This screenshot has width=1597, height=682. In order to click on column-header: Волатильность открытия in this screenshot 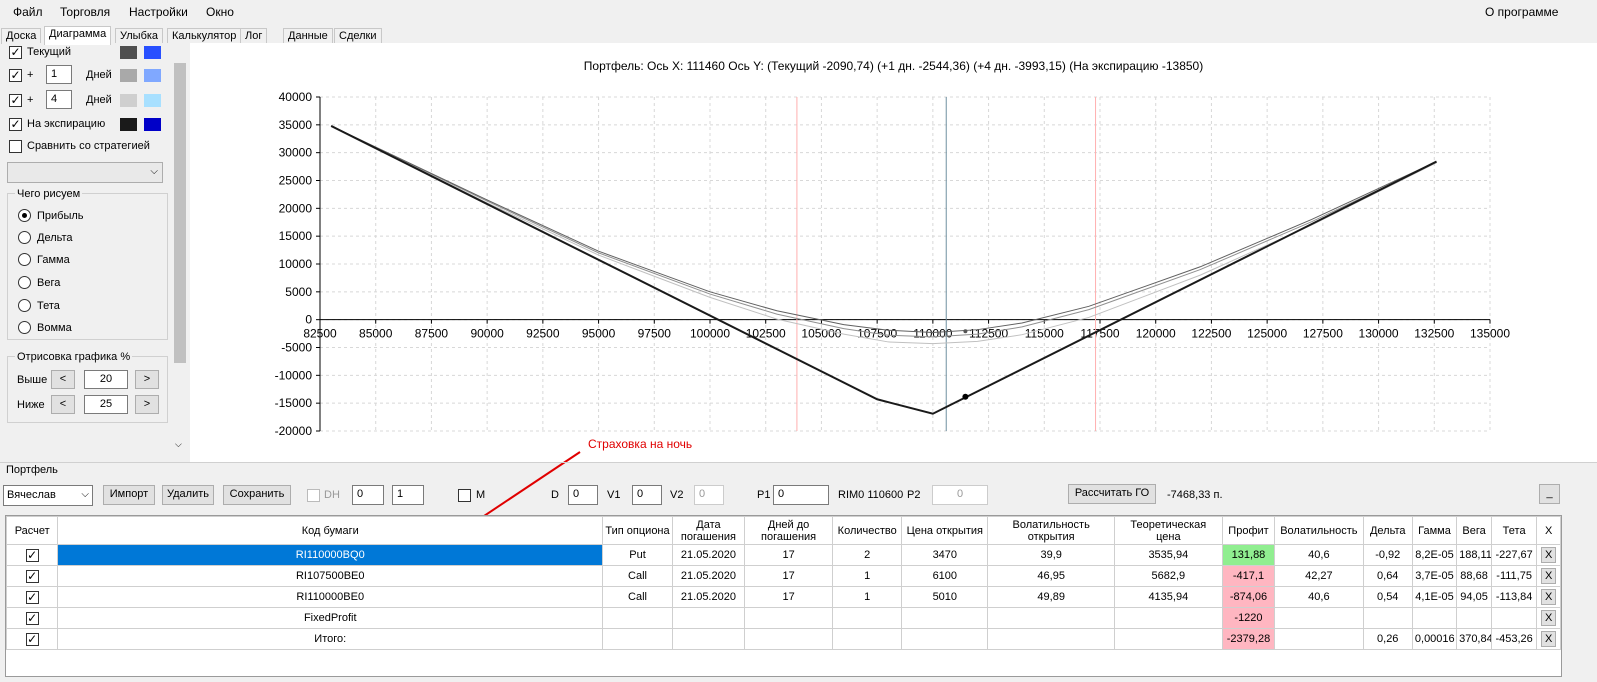, I will do `click(1051, 530)`.